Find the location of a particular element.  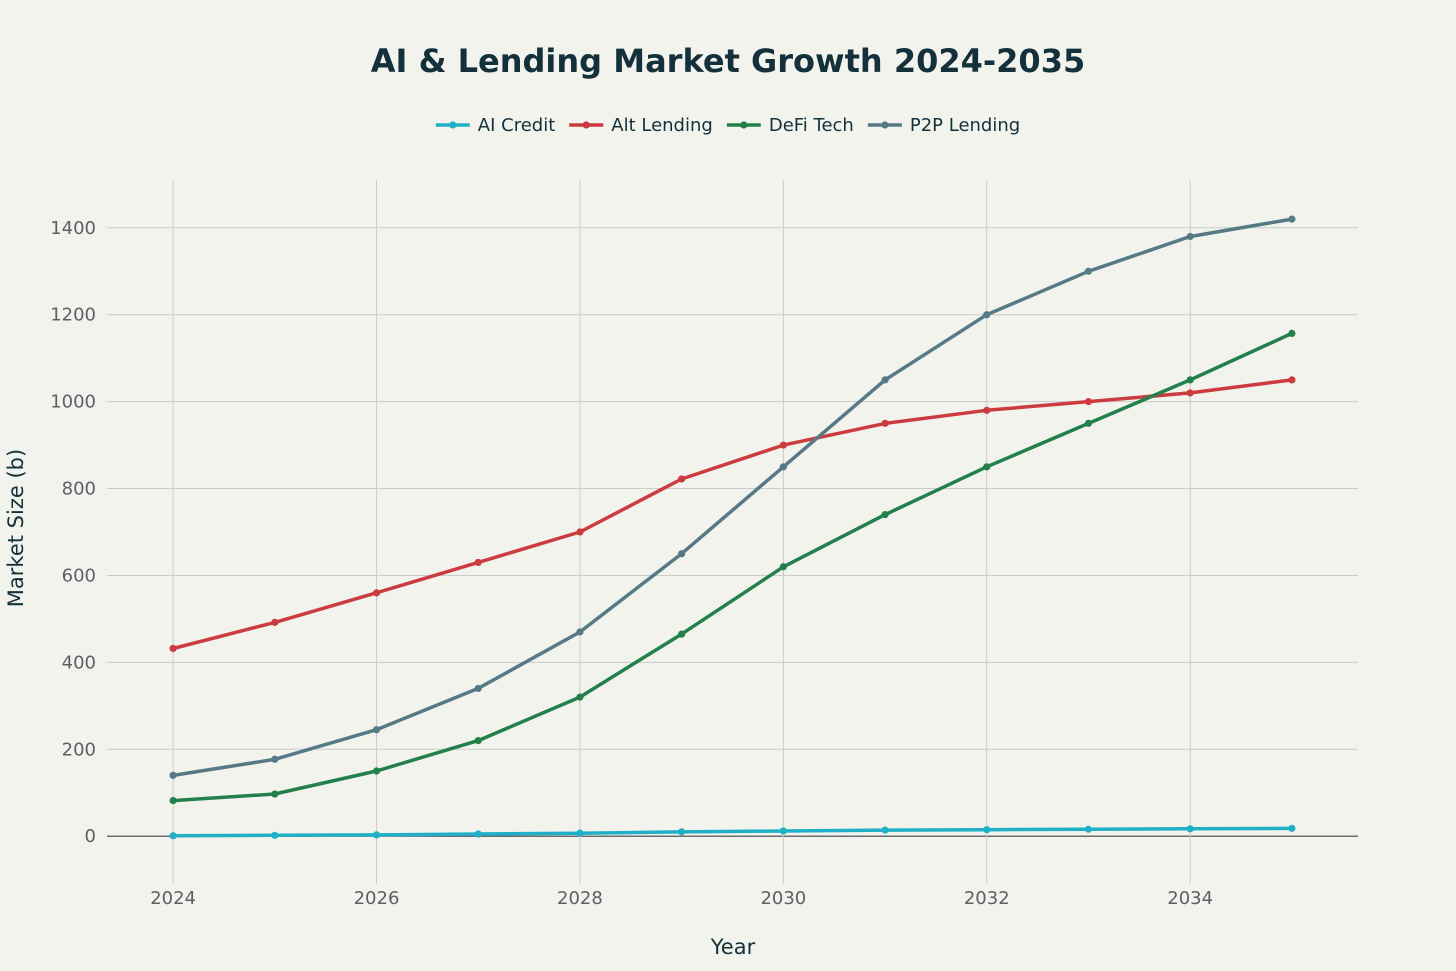

y-axis-ticks: 0 200 400 600 800 1000 1200 1400 is located at coordinates (73, 532).